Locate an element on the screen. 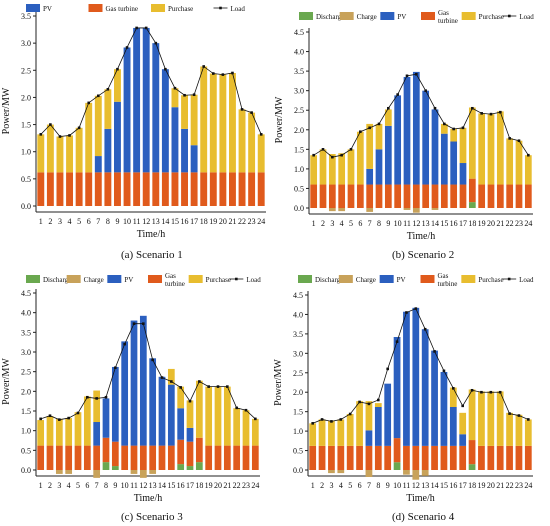 The image size is (550, 526). legend-label: Gas is located at coordinates (170, 276).